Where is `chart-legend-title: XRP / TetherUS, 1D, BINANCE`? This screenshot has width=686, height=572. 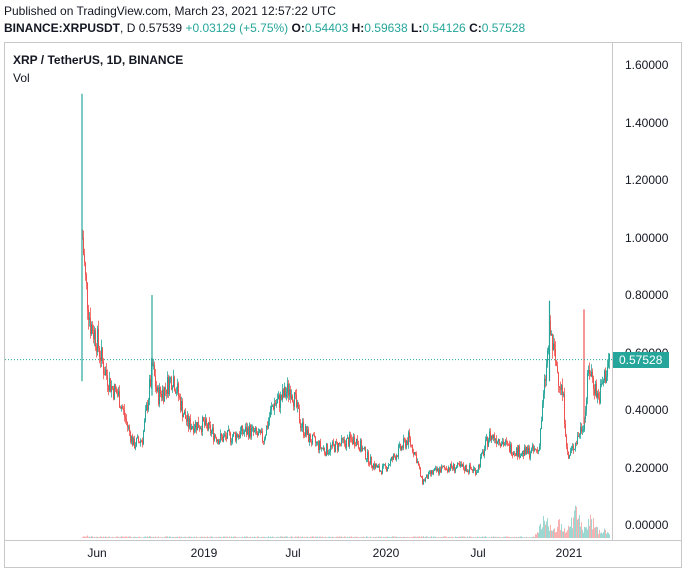 chart-legend-title: XRP / TetherUS, 1D, BINANCE is located at coordinates (98, 60).